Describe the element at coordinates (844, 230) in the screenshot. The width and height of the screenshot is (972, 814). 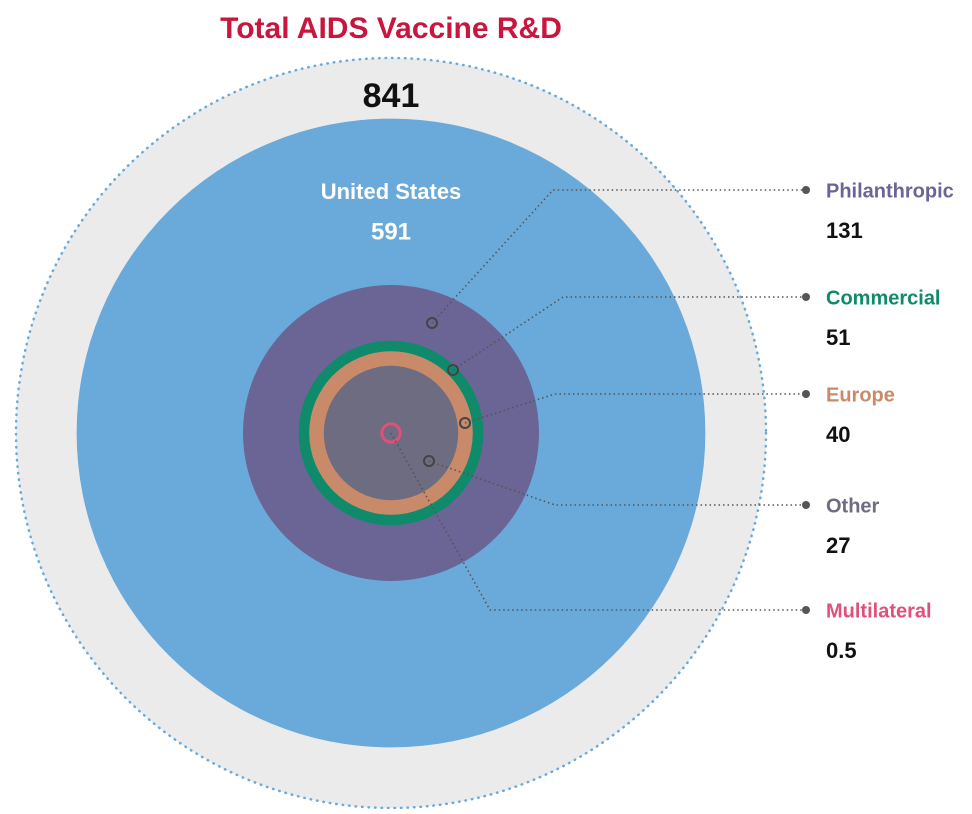
I see `legend-value: 131` at that location.